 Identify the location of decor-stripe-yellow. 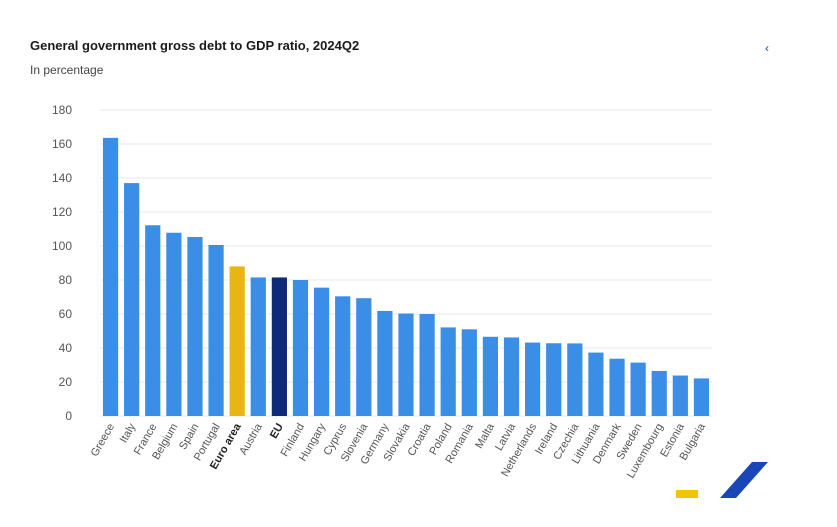
(687, 494).